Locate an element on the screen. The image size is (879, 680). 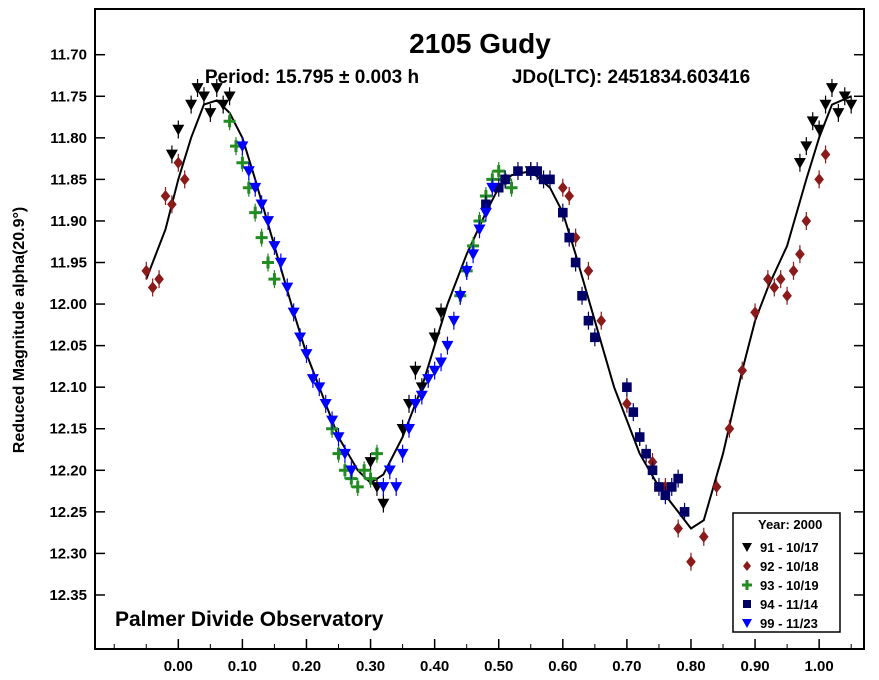
y-tick-label: 11.75 is located at coordinates (68, 96).